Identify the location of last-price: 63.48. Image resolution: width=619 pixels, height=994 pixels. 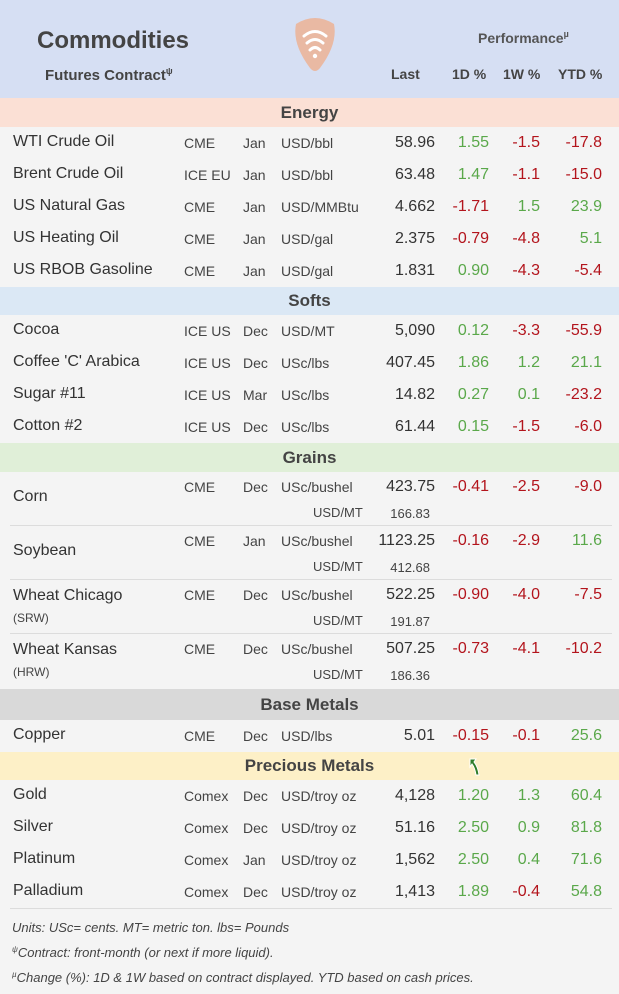
(414, 174).